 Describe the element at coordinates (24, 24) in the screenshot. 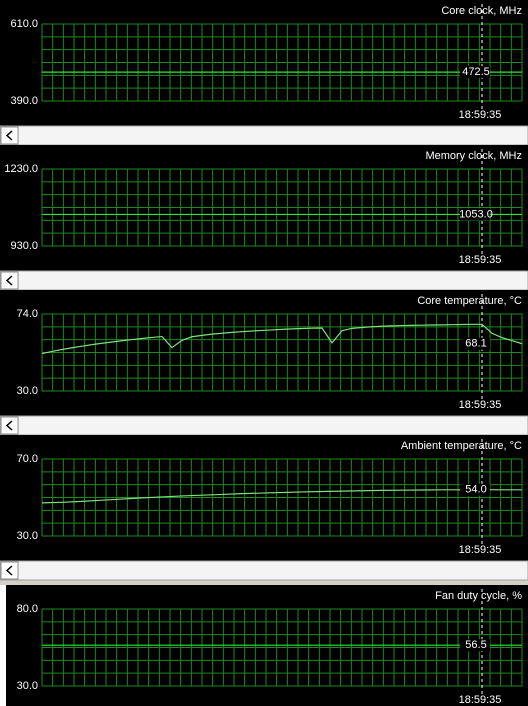

I see `y-tick-label: 610.0` at that location.